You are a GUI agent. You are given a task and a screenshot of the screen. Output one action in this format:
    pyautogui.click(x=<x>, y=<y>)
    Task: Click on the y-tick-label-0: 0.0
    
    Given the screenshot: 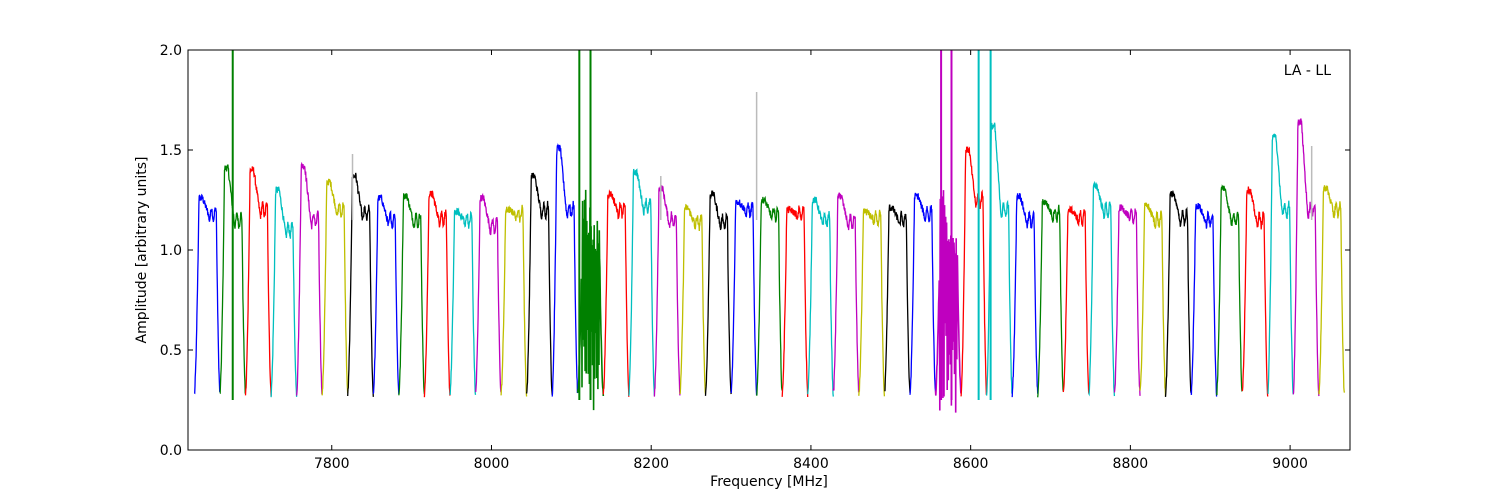 What is the action you would take?
    pyautogui.click(x=171, y=451)
    